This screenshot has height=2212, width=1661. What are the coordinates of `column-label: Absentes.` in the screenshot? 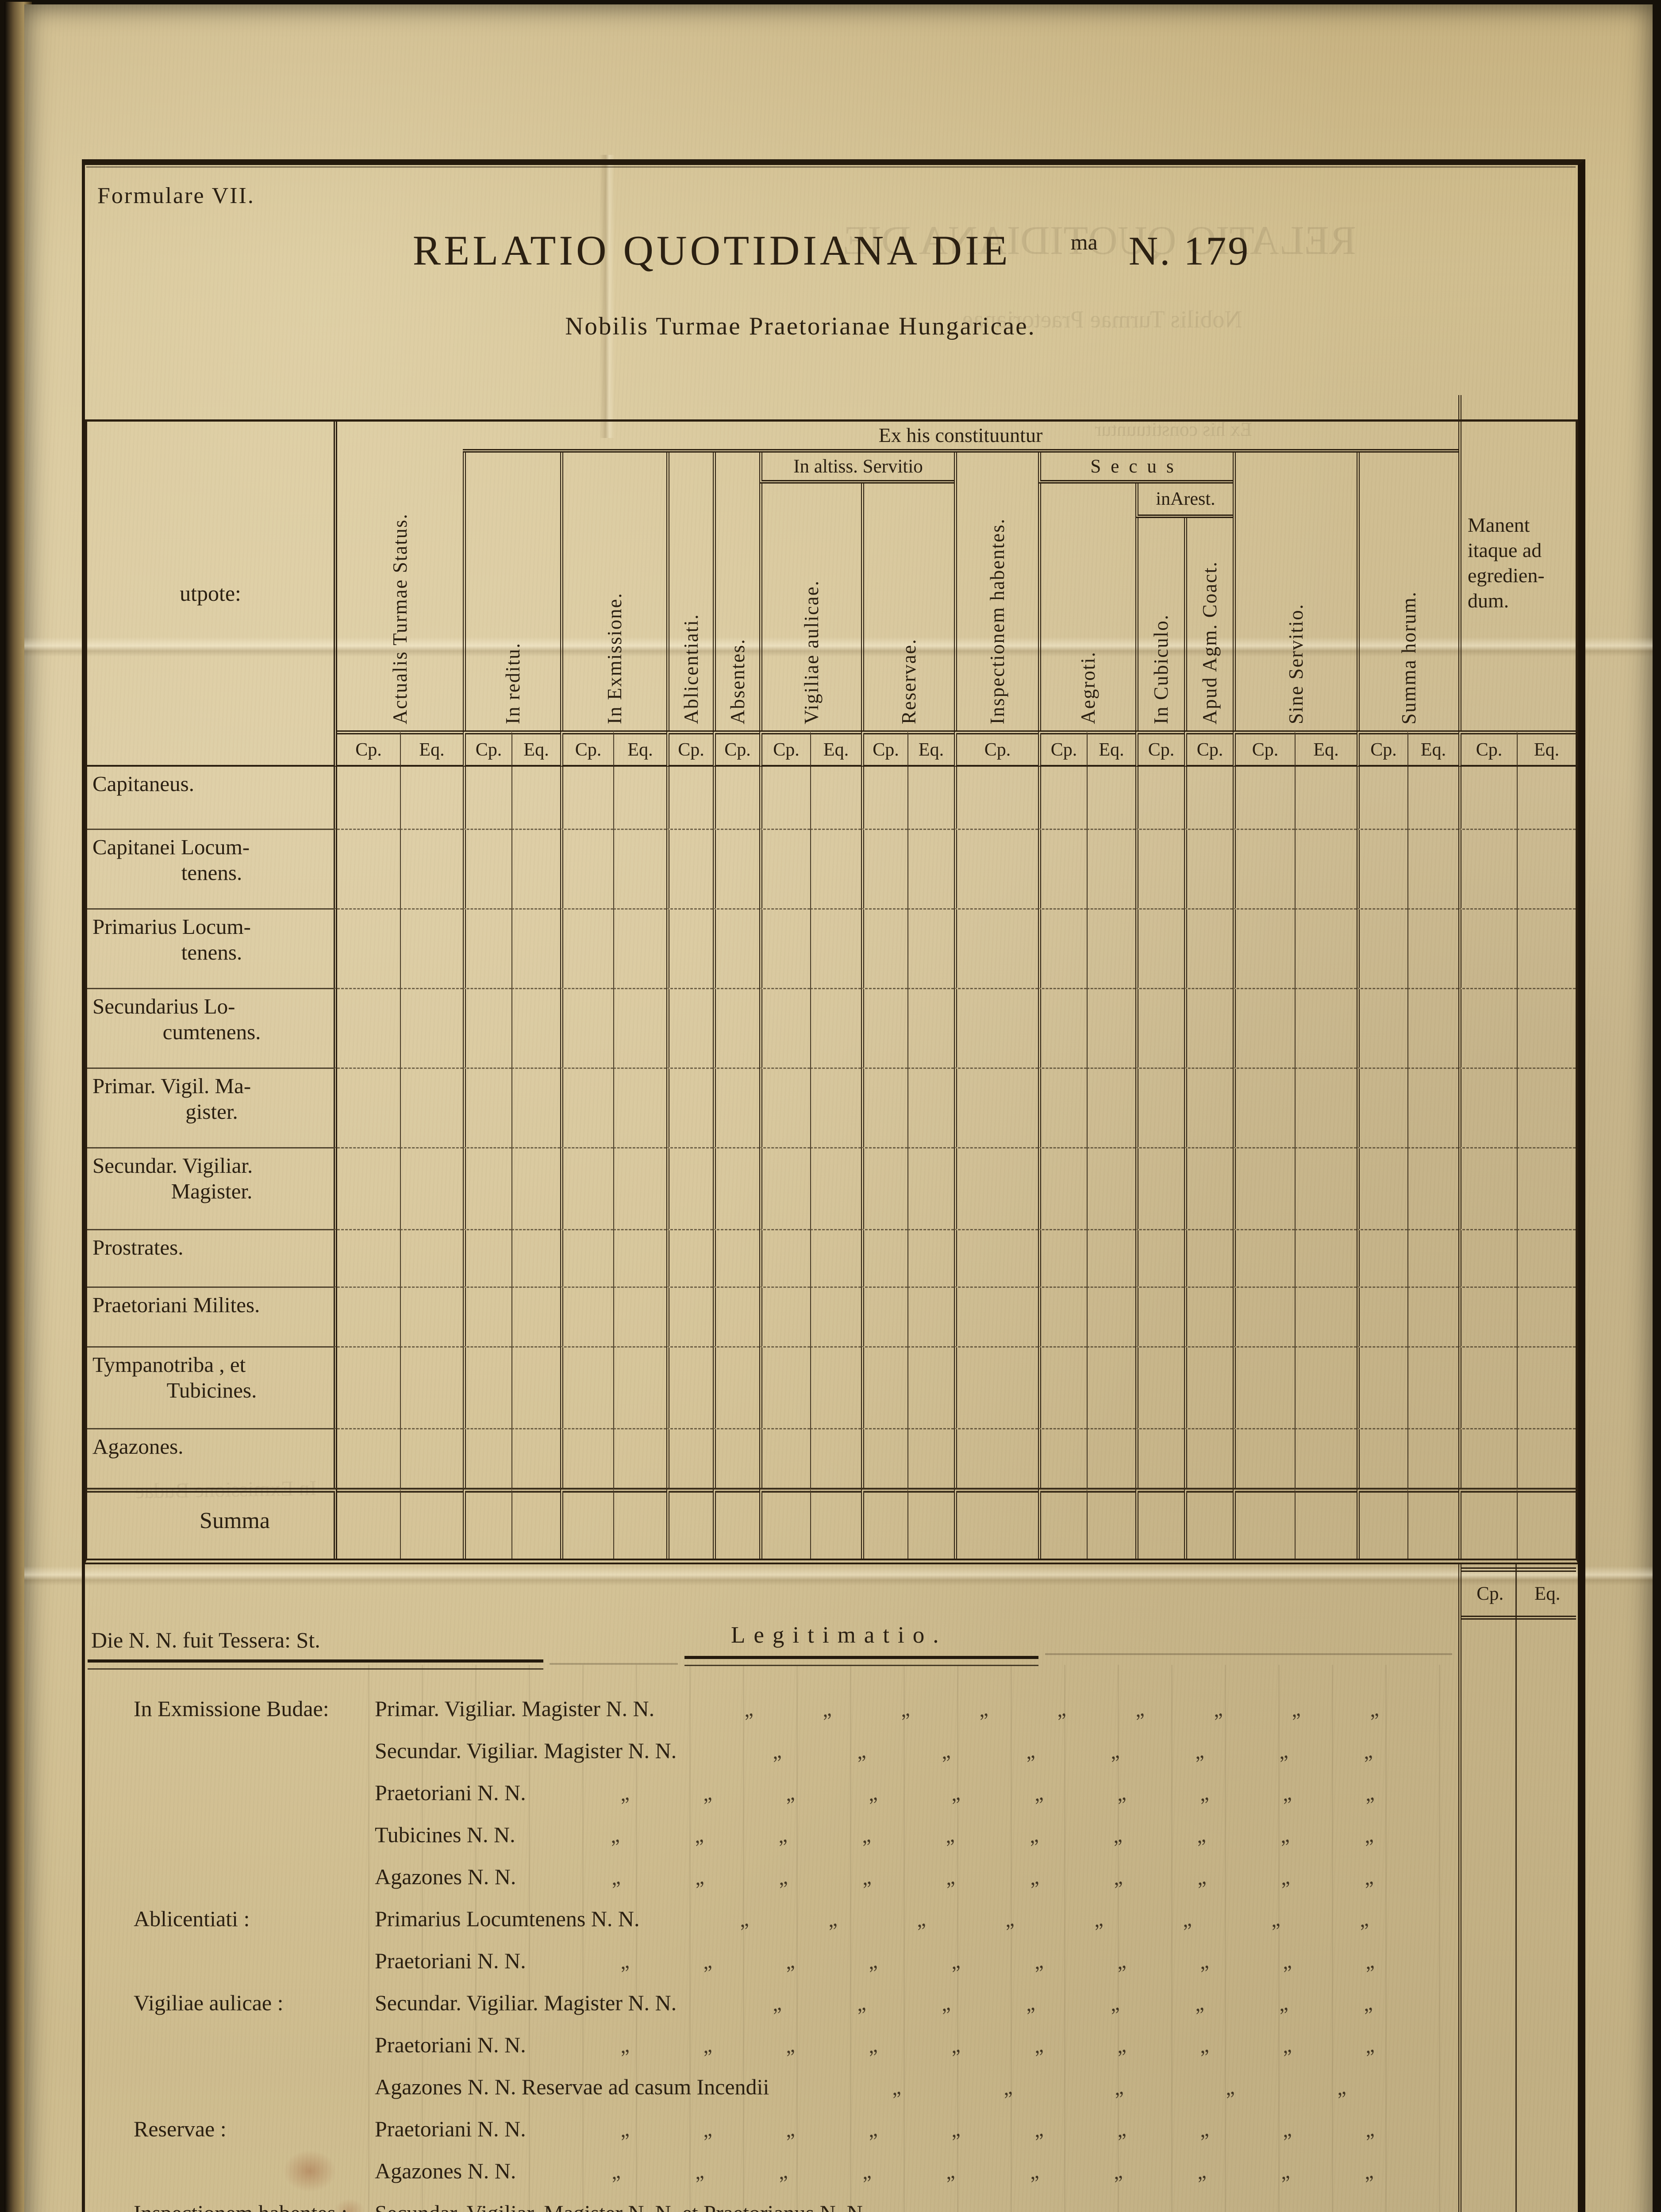 It's located at (737, 681).